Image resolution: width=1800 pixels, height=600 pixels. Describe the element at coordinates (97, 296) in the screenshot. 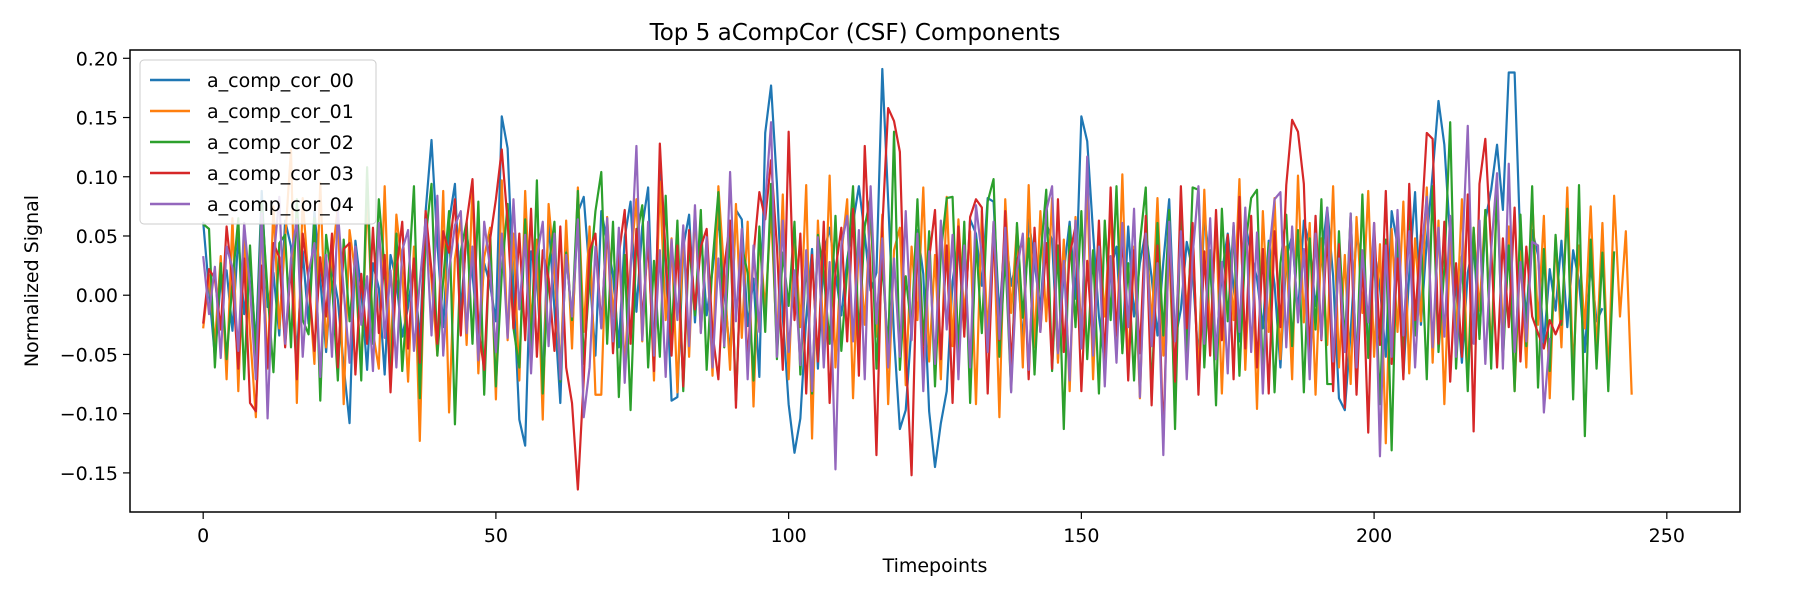

I see `y-tick-label-3: 0.00` at that location.